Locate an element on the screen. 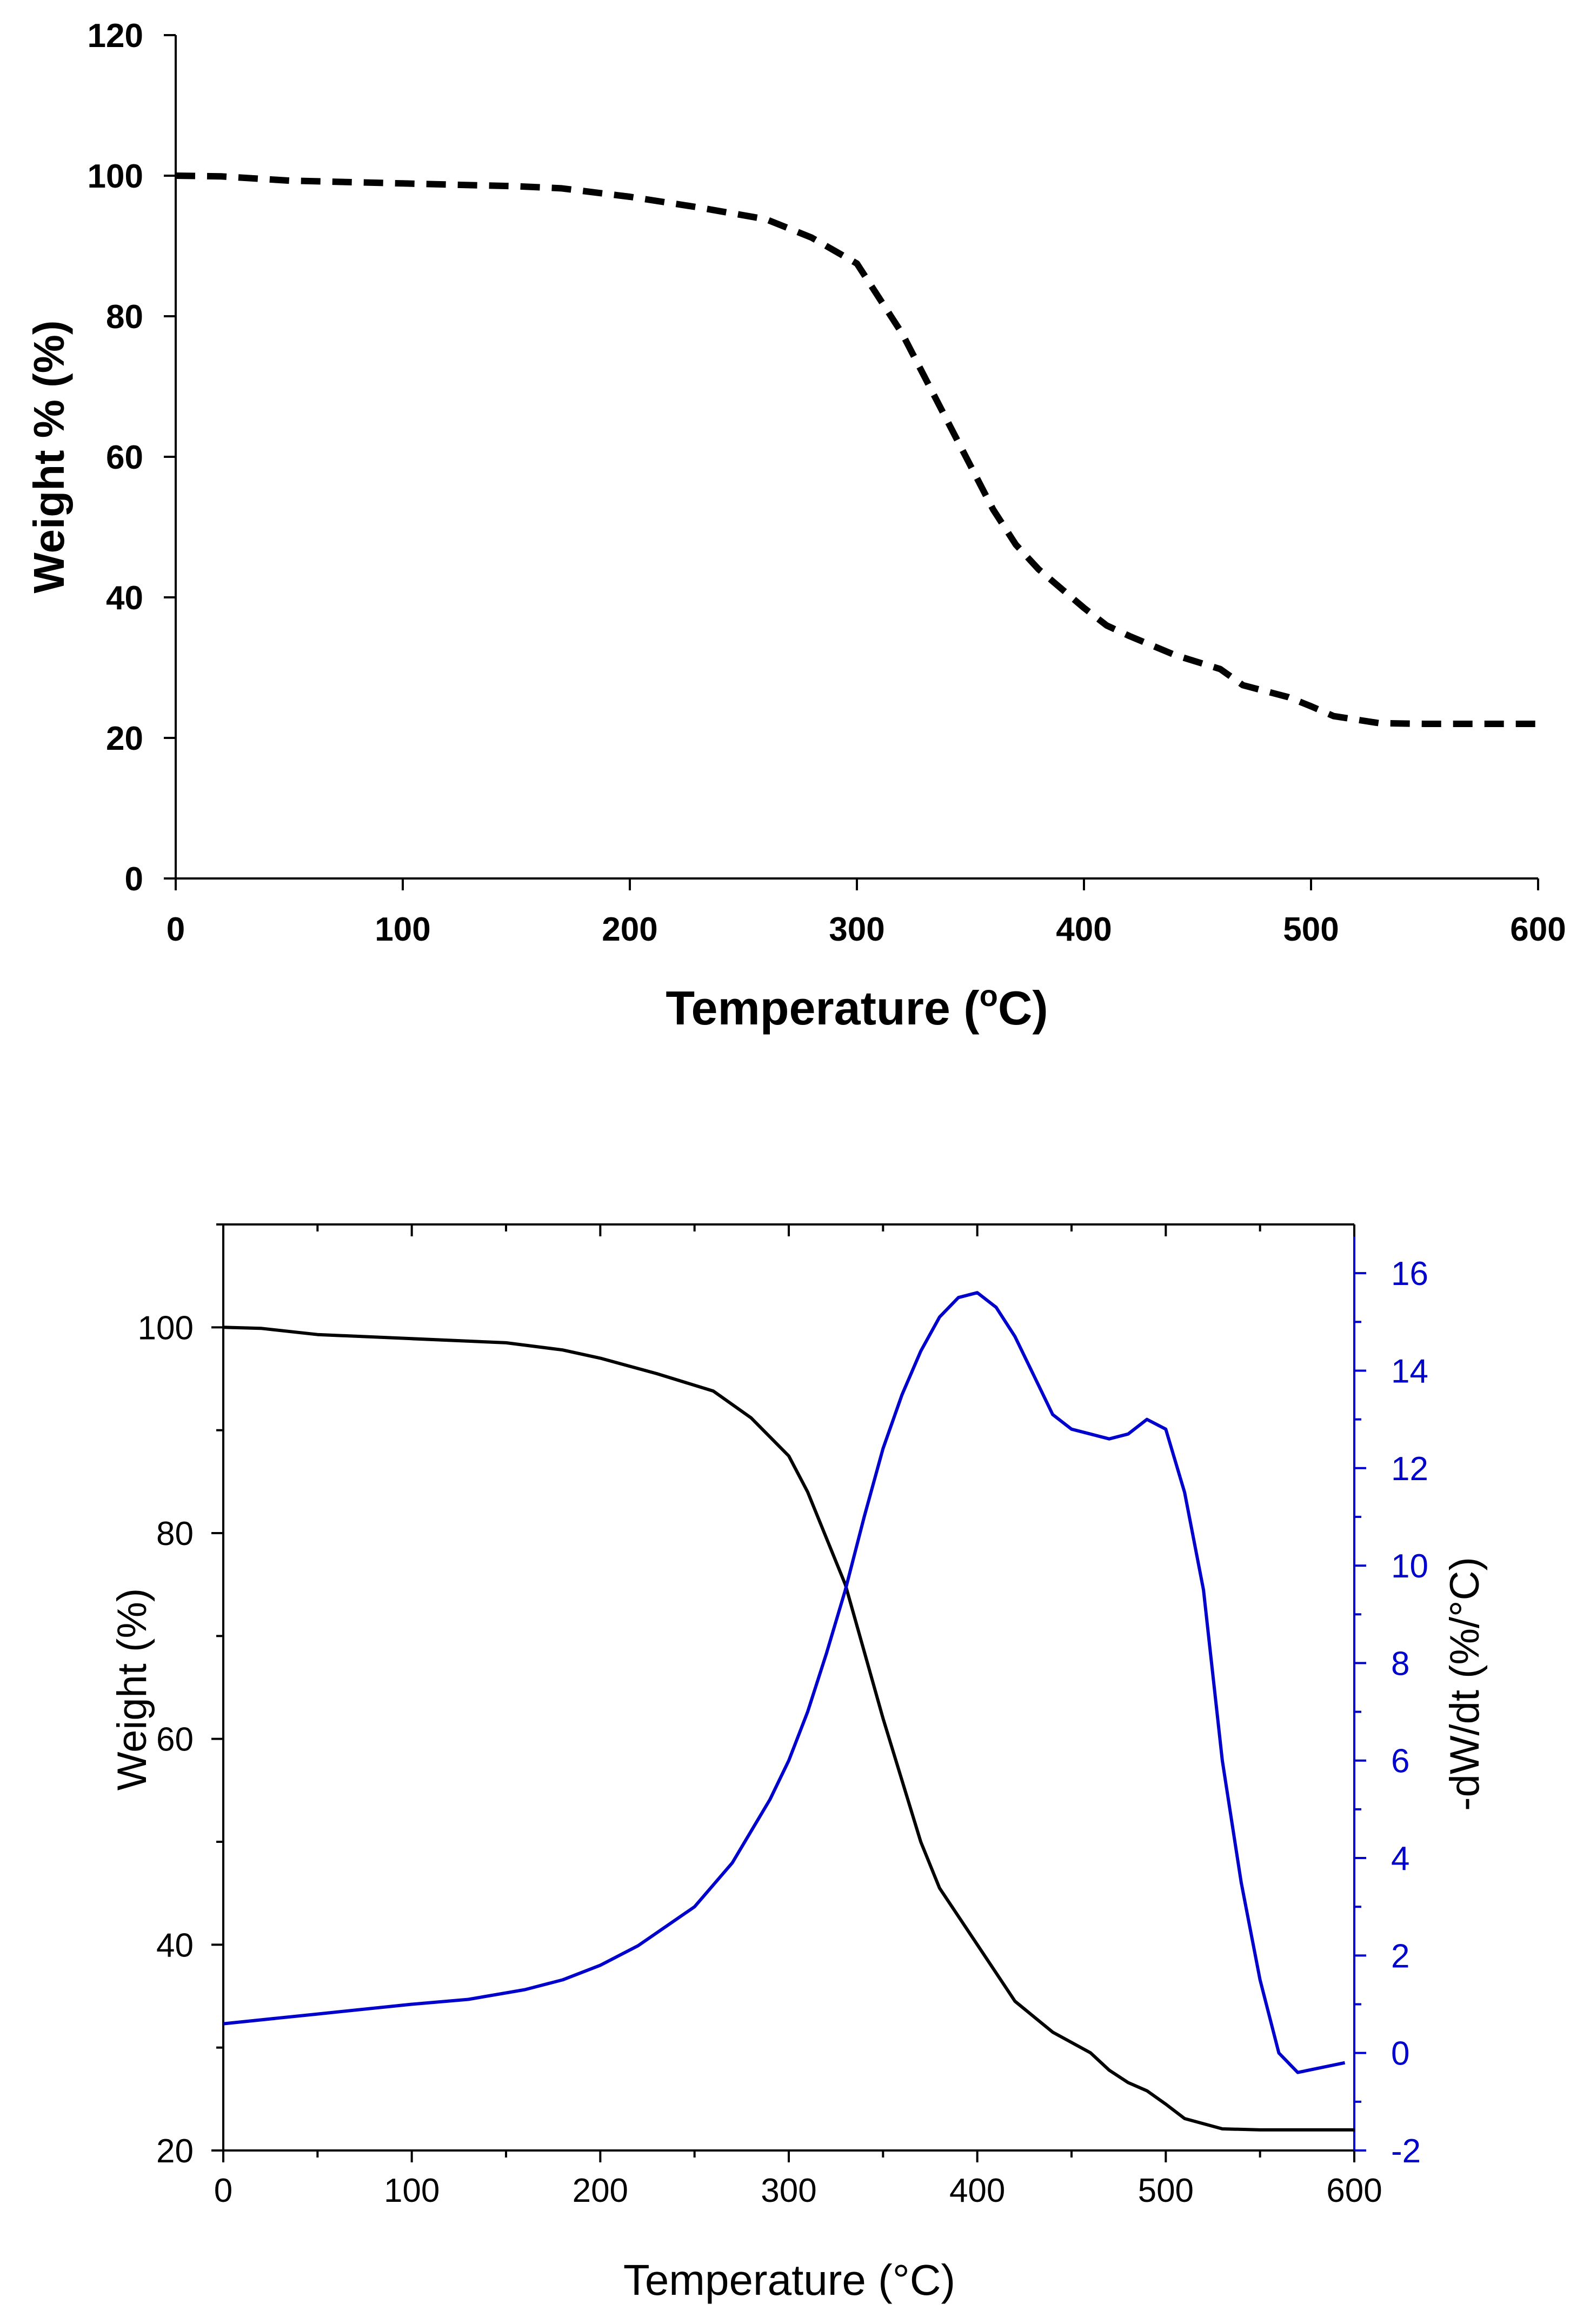 This screenshot has height=2324, width=1590. y-axis-label: Weight % (%) is located at coordinates (49, 456).